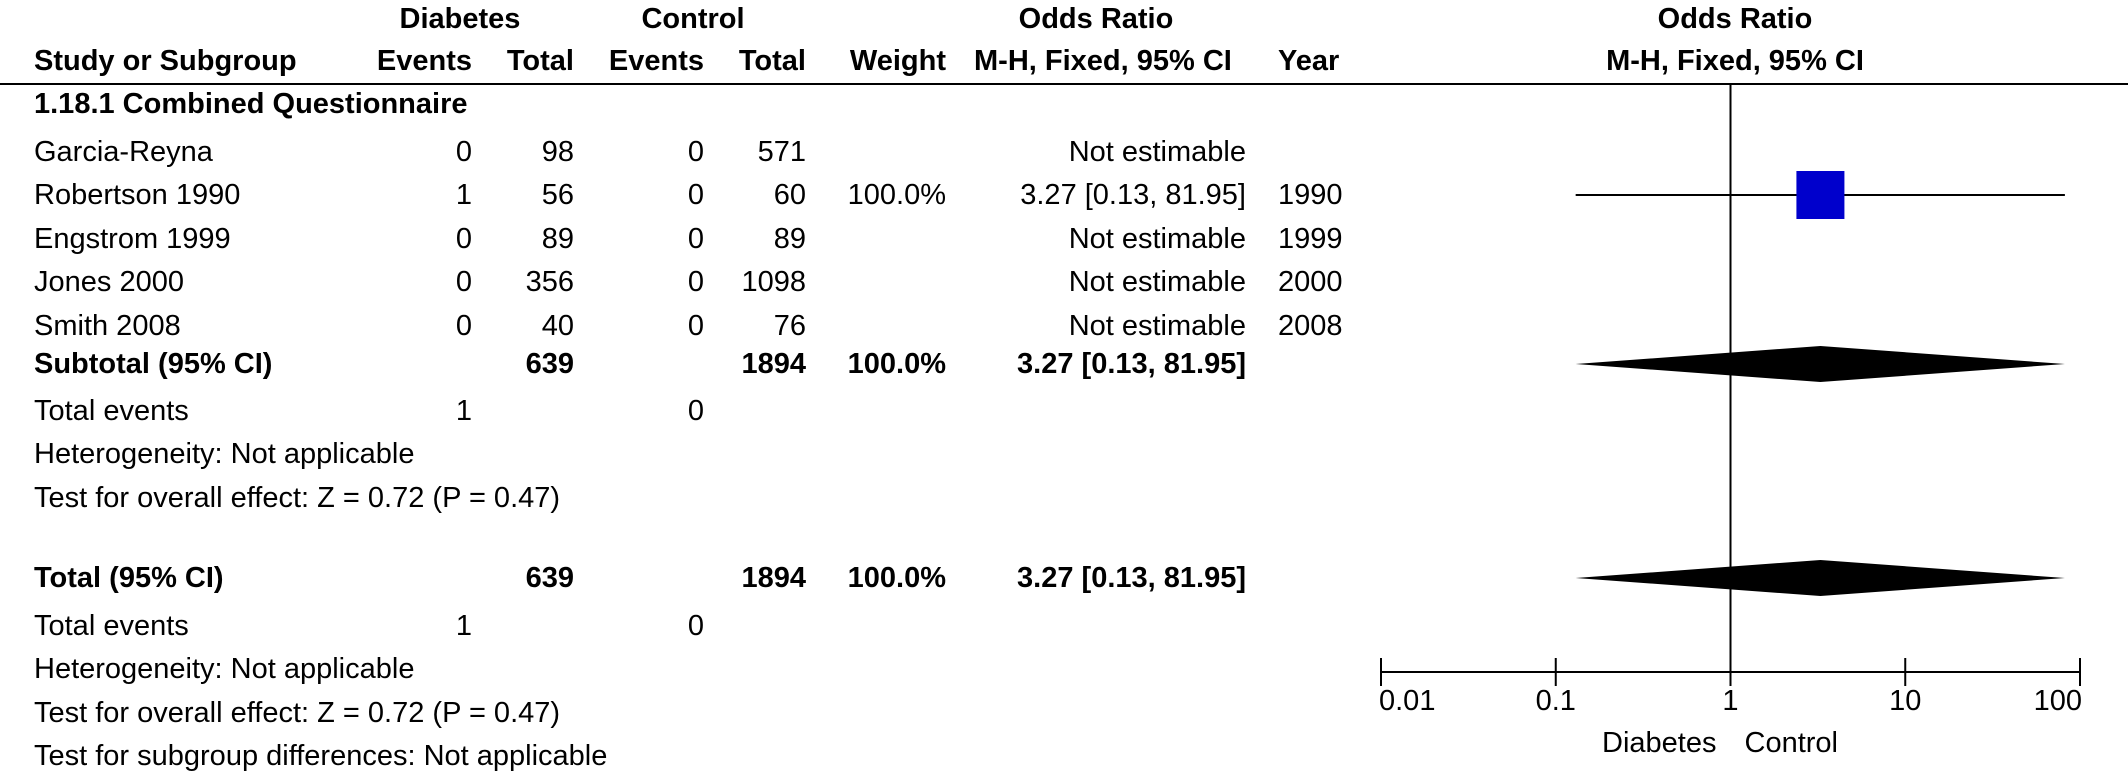 The image size is (2128, 778). What do you see at coordinates (1905, 701) in the screenshot?
I see `x-tick-label: 10` at bounding box center [1905, 701].